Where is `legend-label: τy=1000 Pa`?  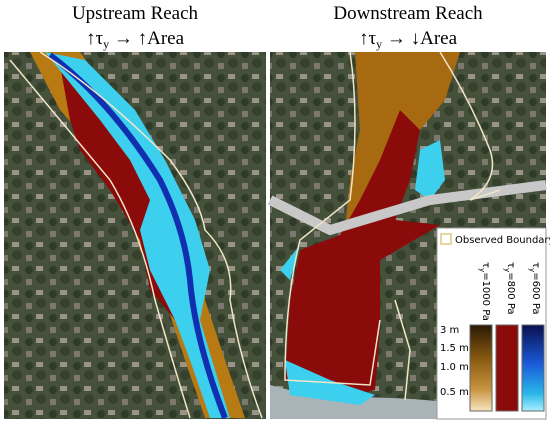 legend-label: τy=1000 Pa is located at coordinates (484, 291).